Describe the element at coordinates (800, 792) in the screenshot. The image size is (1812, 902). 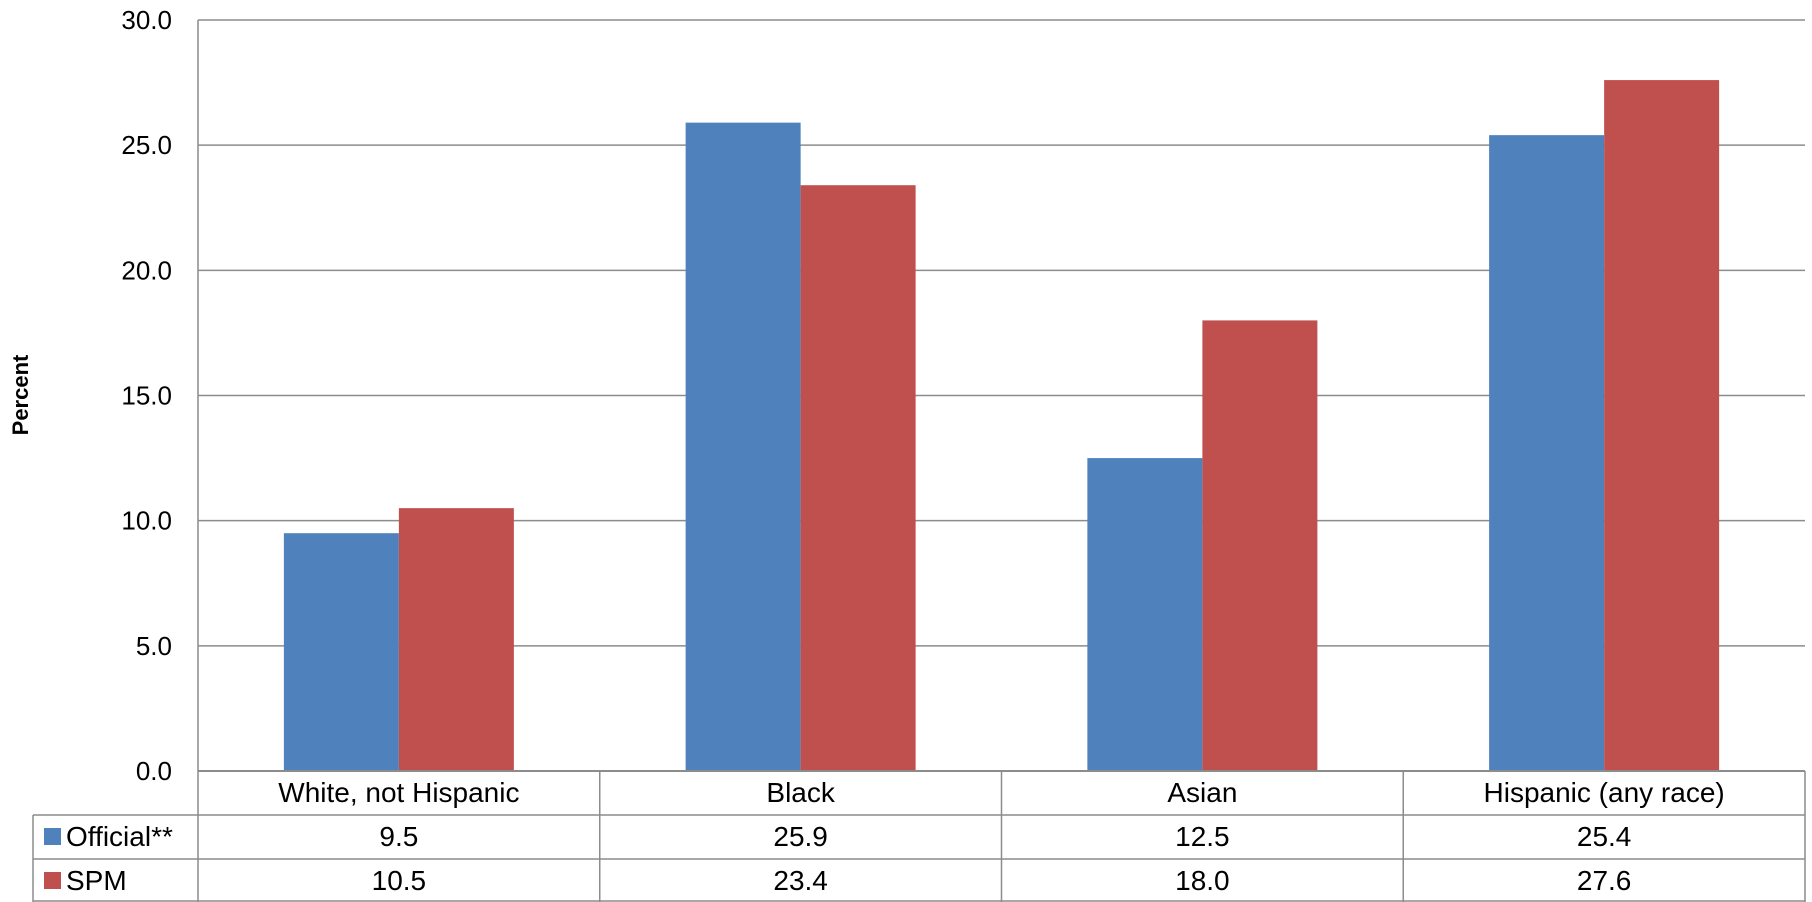
I see `category-label: Black` at that location.